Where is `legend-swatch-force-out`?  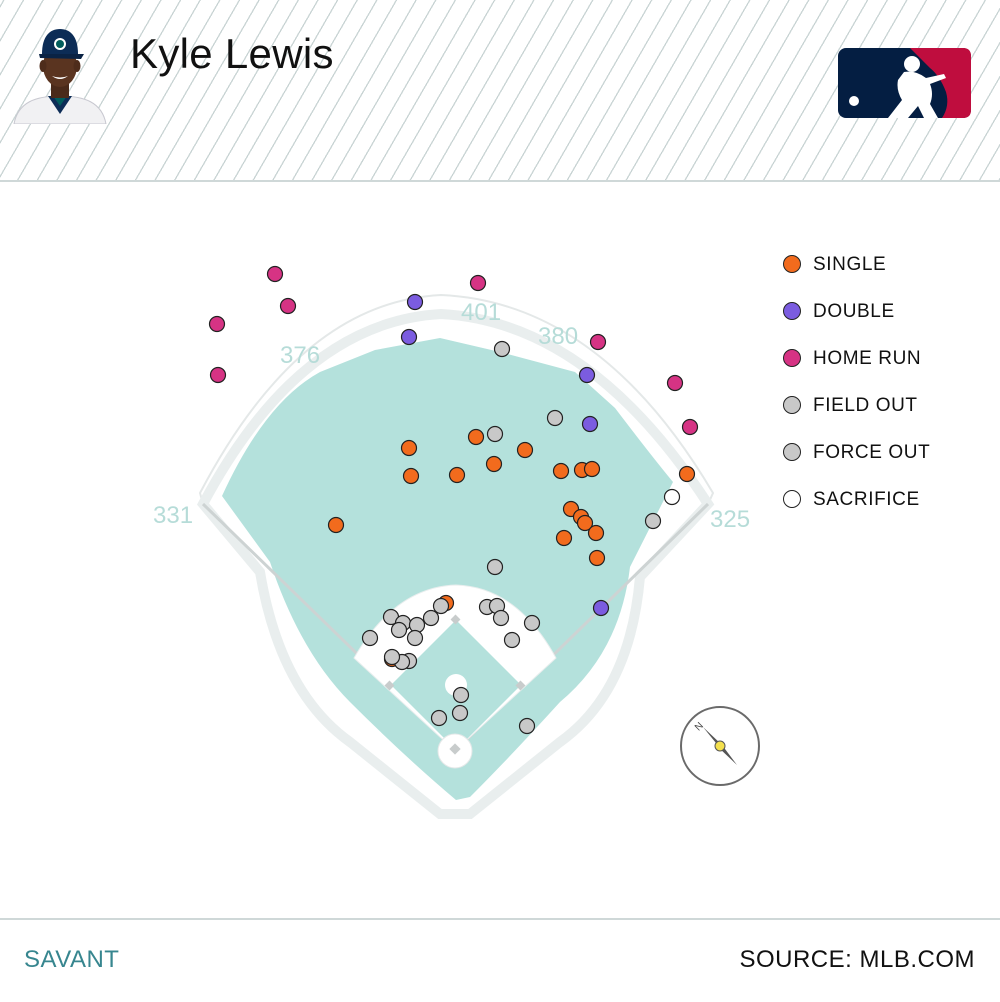 legend-swatch-force-out is located at coordinates (792, 452).